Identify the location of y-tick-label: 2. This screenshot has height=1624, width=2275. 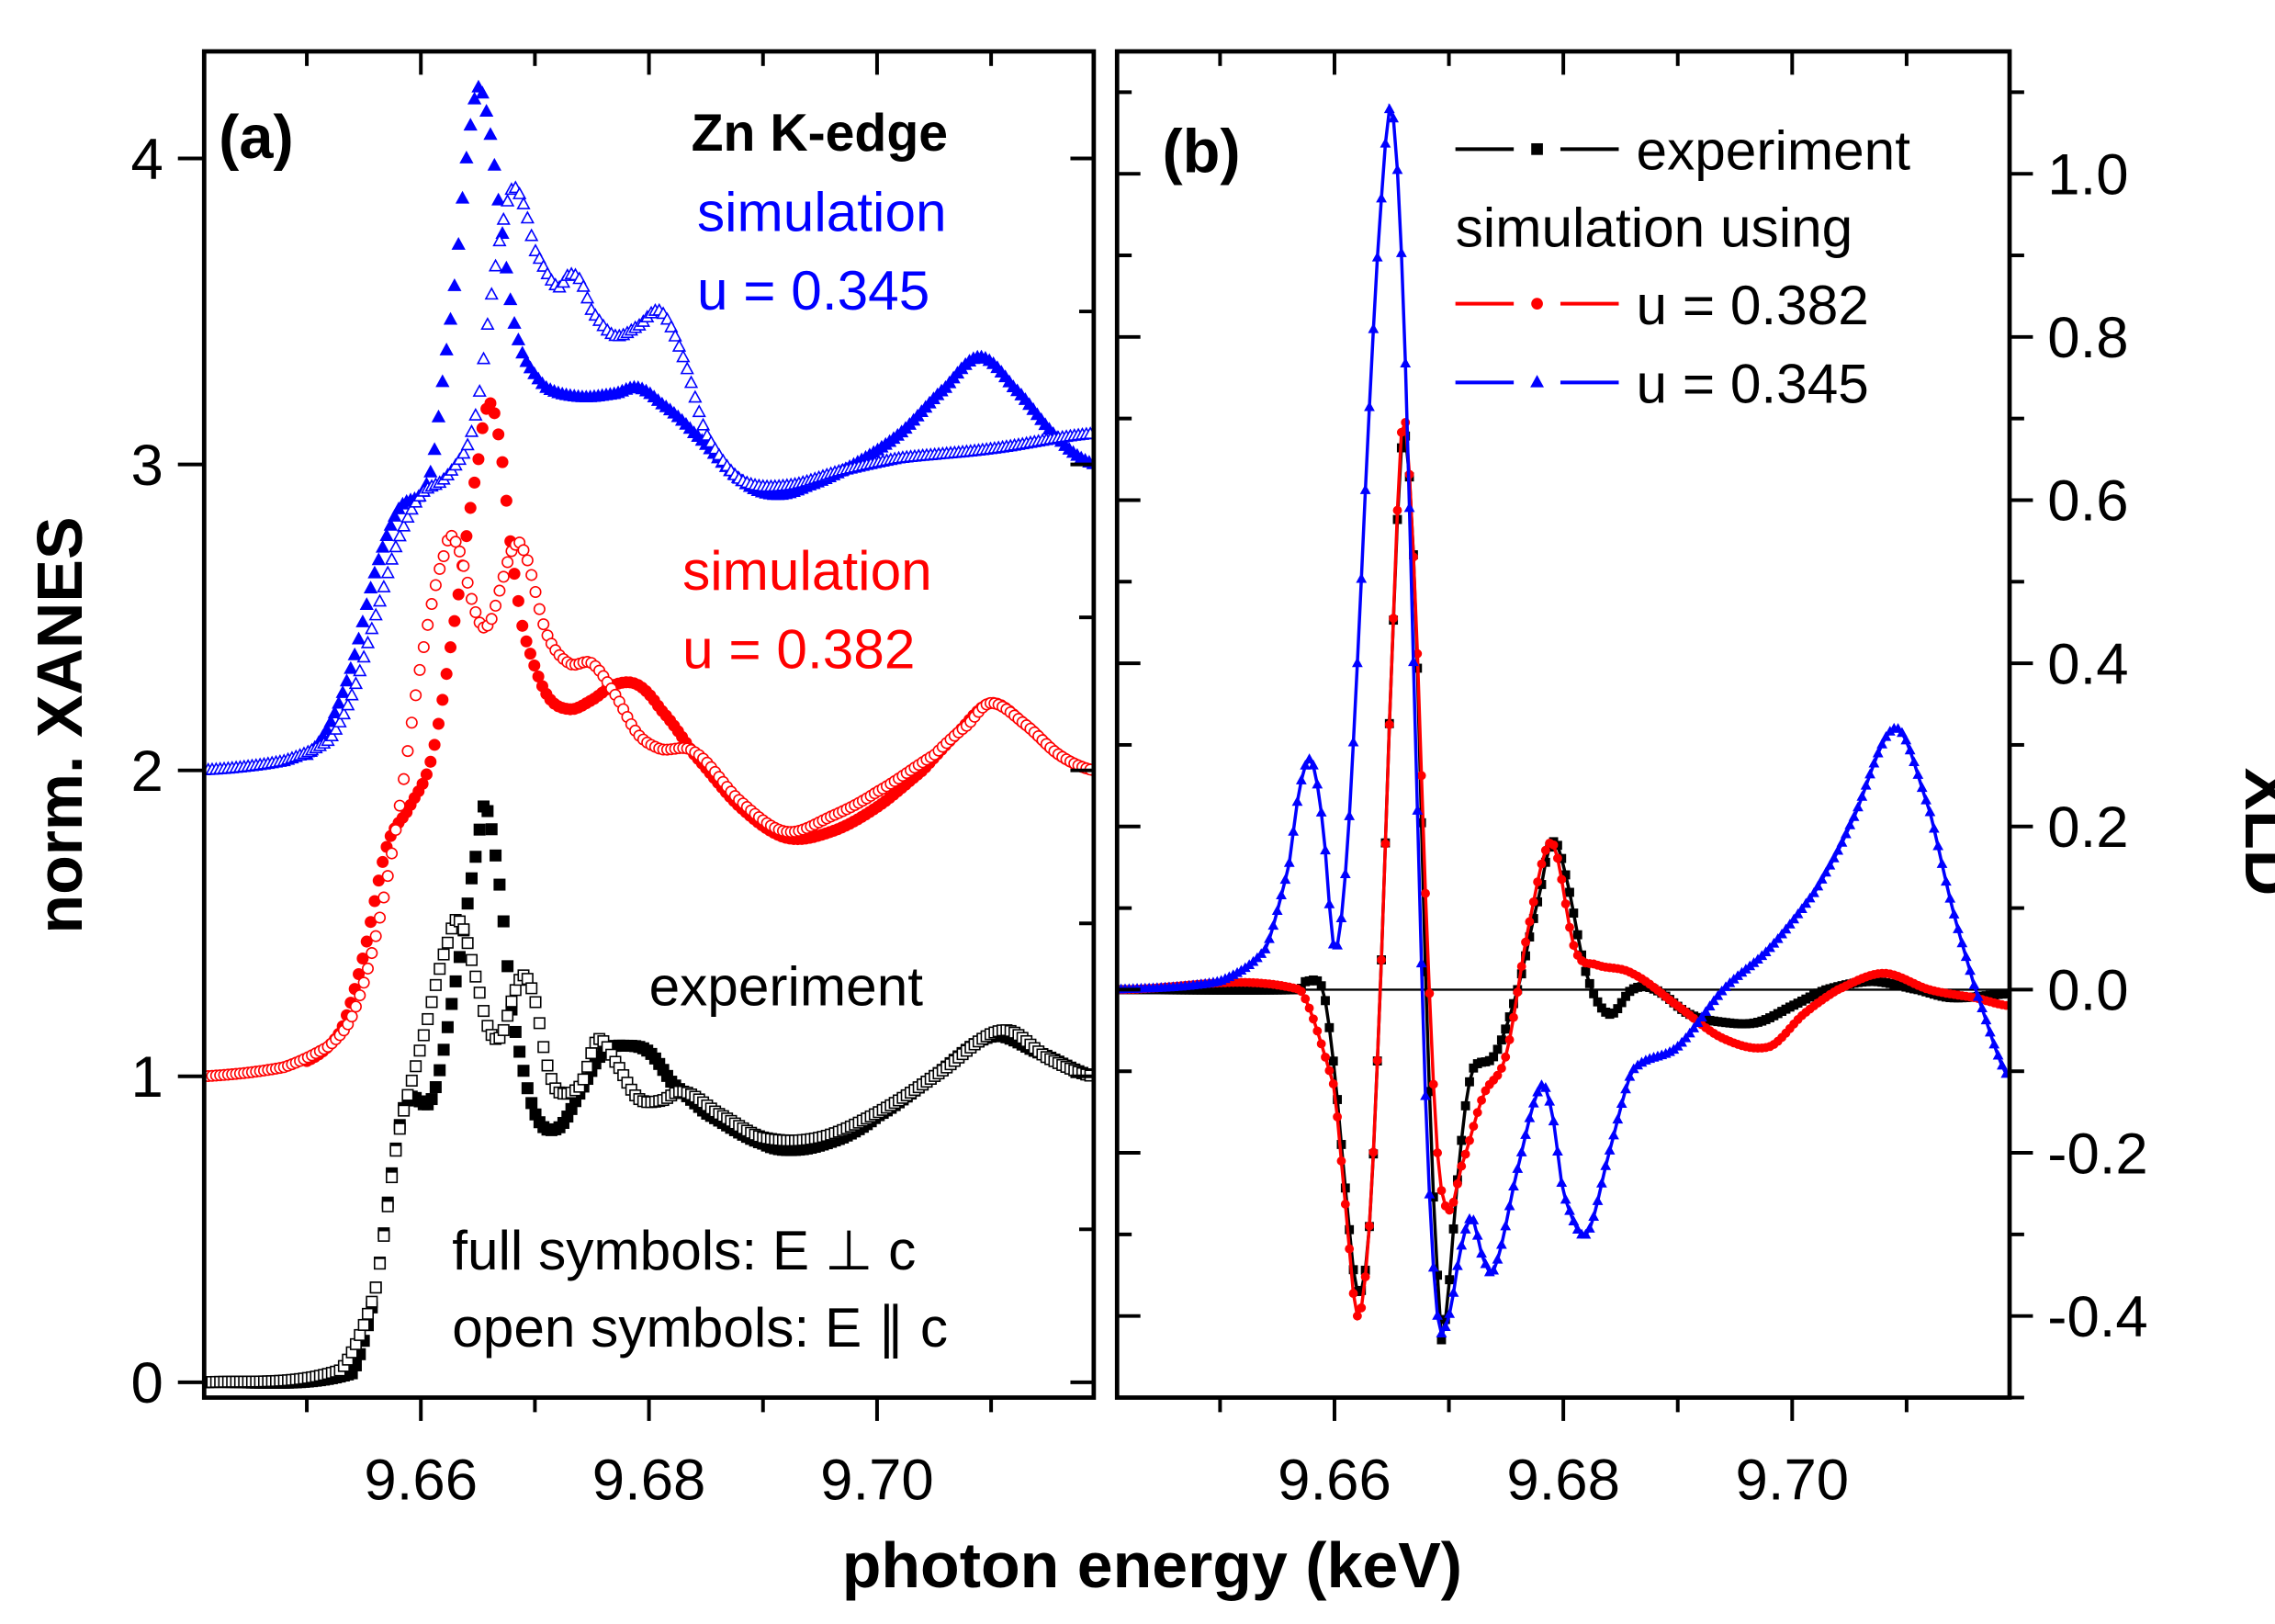
(147, 771).